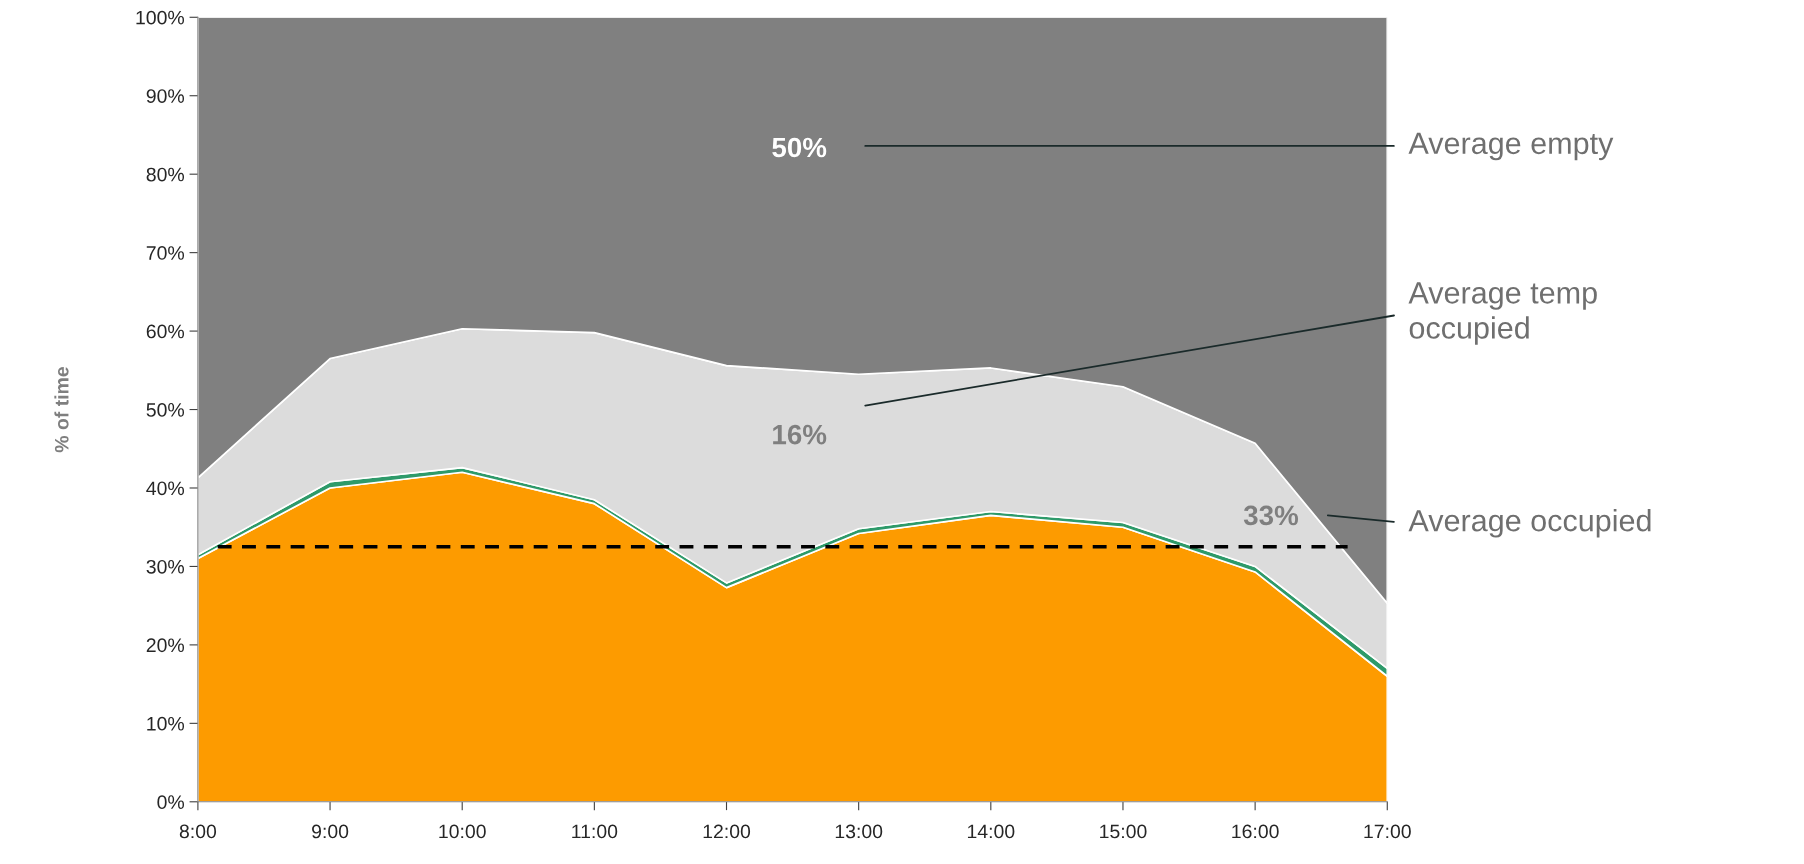 This screenshot has height=864, width=1804. What do you see at coordinates (160, 17) in the screenshot?
I see `y-tick-label: 100%` at bounding box center [160, 17].